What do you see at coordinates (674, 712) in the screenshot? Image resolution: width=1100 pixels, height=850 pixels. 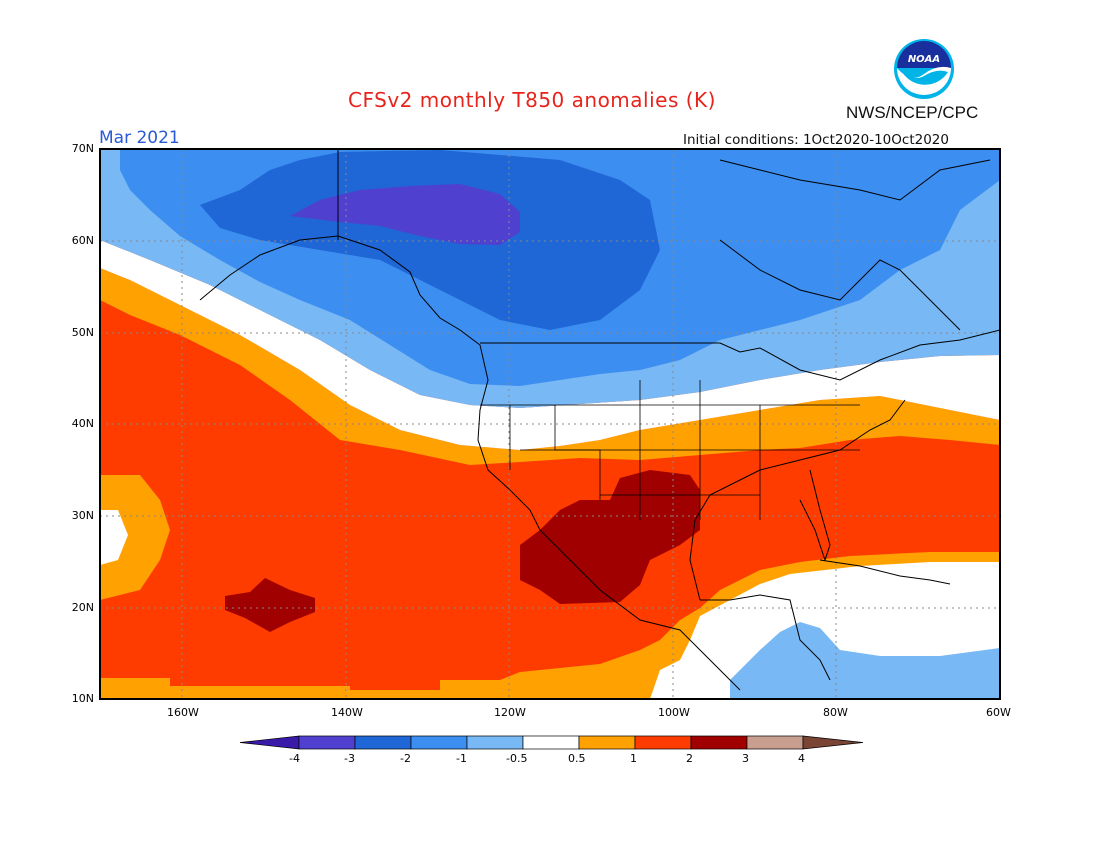 I see `lon-label: 100W` at bounding box center [674, 712].